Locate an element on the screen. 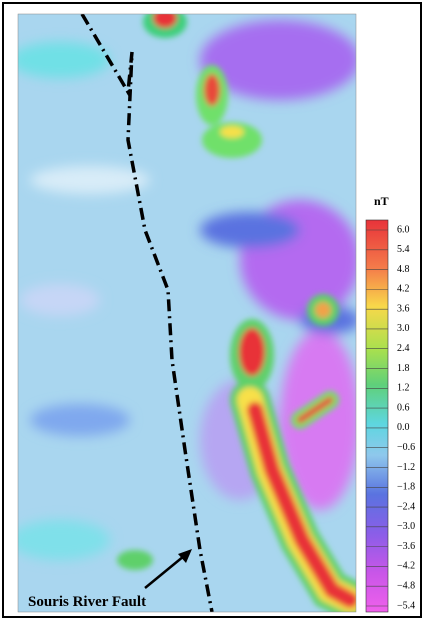  colorbar-tick-label: −0.6 is located at coordinates (406, 447).